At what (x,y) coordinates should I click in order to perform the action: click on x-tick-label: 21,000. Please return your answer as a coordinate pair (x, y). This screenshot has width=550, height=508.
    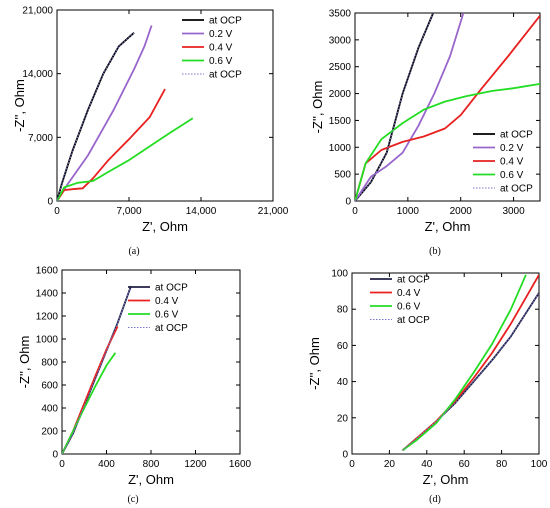
    Looking at the image, I should click on (273, 211).